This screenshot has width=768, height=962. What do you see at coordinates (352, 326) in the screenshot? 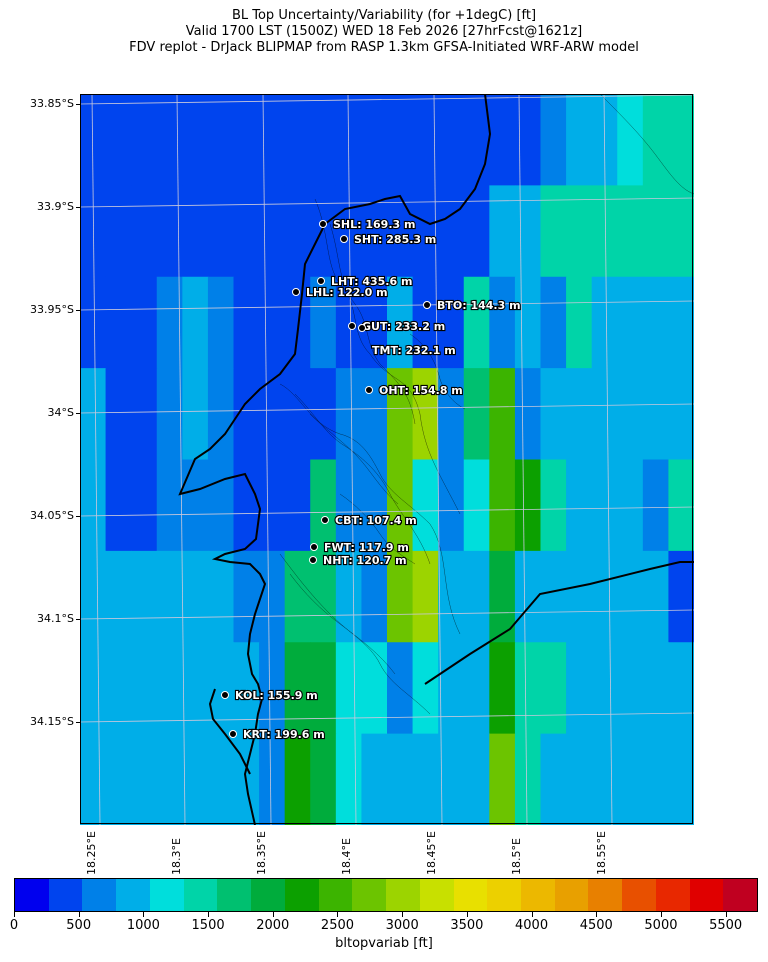
I see `station-marker-gut` at bounding box center [352, 326].